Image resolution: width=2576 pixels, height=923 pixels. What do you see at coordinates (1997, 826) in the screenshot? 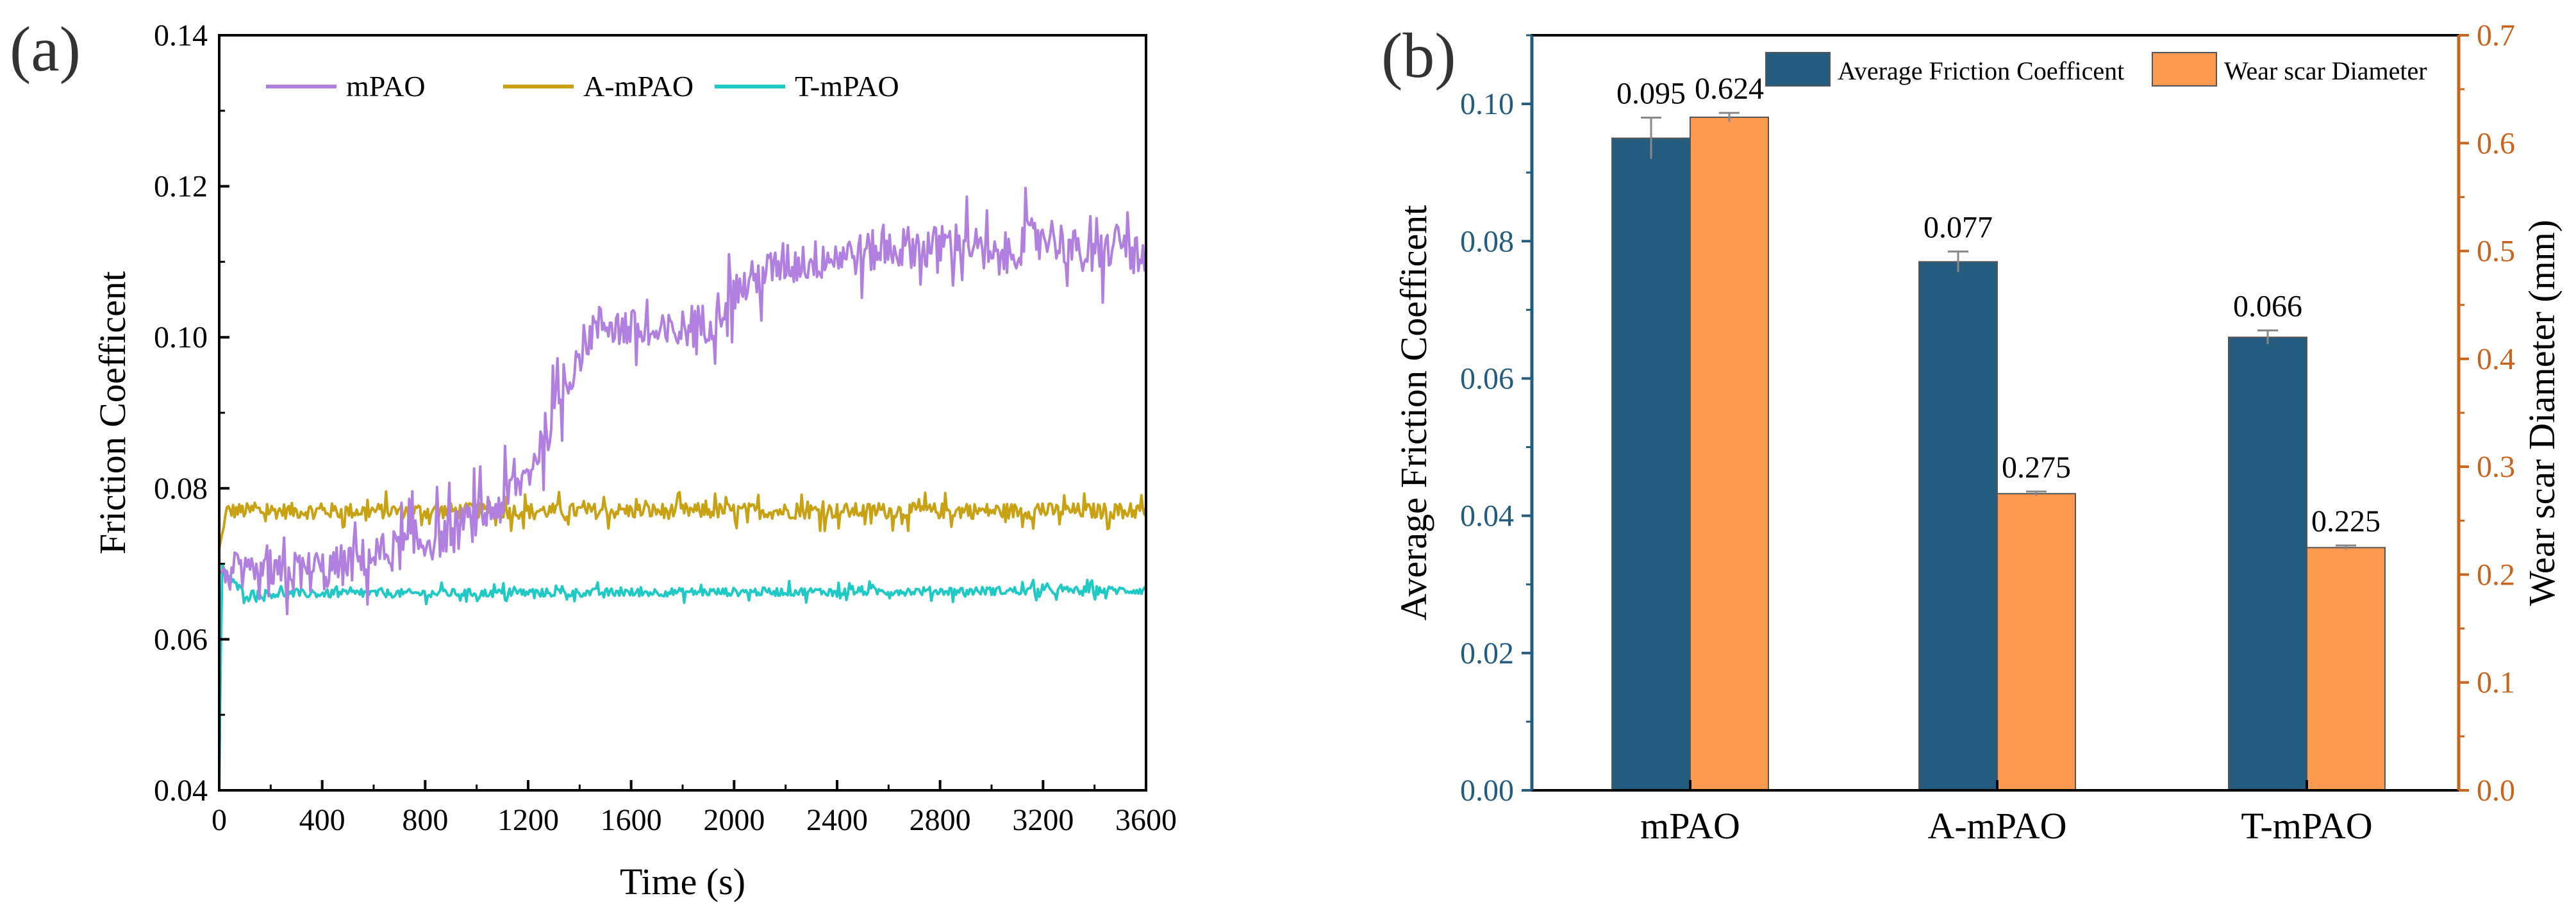
I see `category-label-a-mpao: A-mPAO` at bounding box center [1997, 826].